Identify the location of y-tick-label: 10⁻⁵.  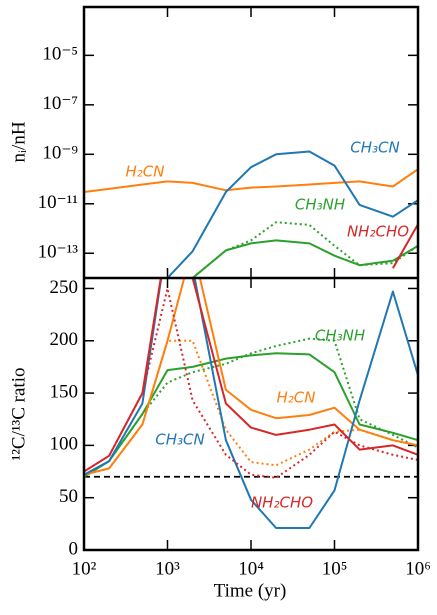
(60, 54).